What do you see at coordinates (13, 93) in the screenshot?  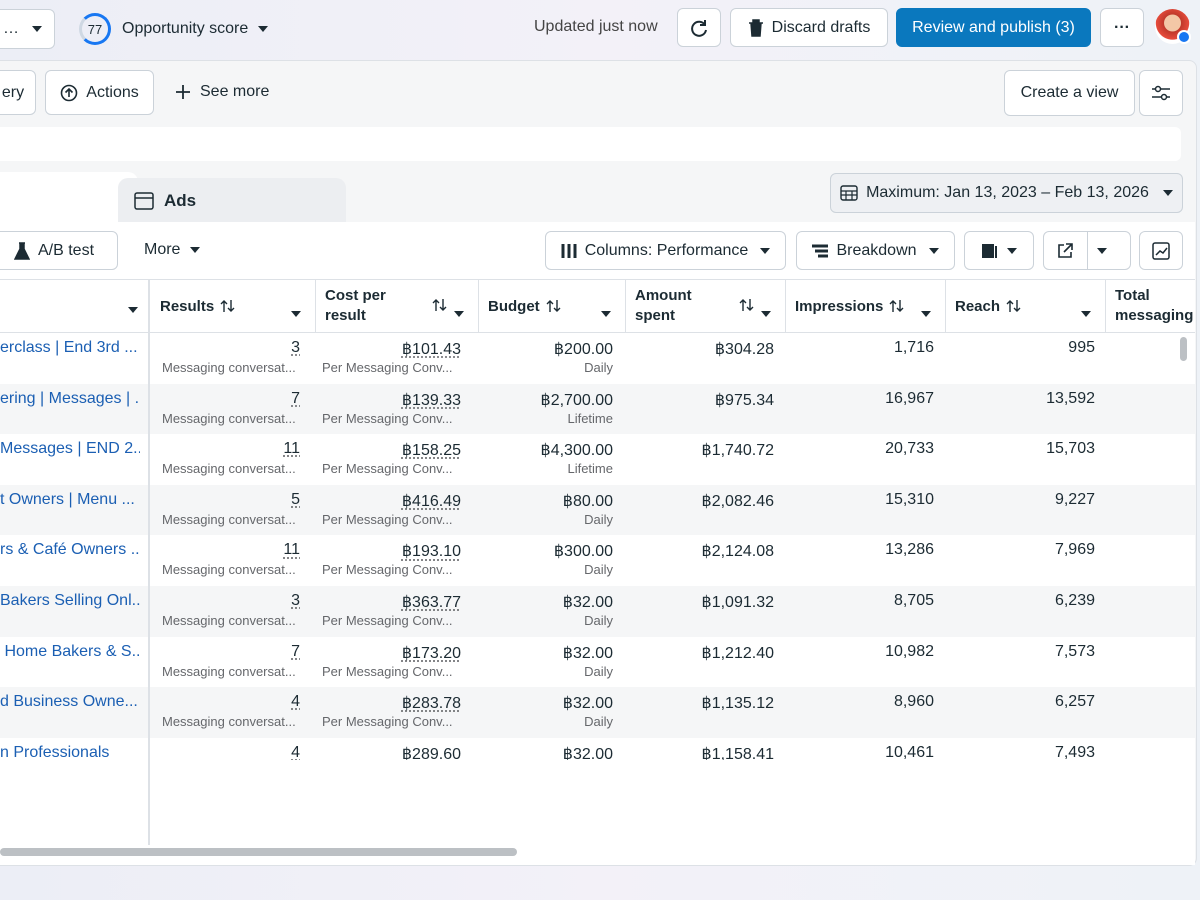 I see `gallery-text: ery` at bounding box center [13, 93].